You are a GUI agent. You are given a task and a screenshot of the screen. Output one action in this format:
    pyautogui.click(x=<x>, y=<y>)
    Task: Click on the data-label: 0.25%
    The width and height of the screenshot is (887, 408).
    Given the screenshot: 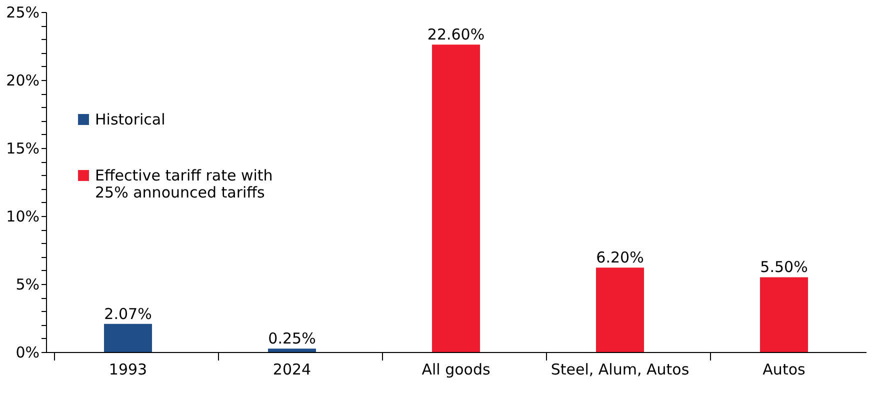 What is the action you would take?
    pyautogui.click(x=292, y=339)
    